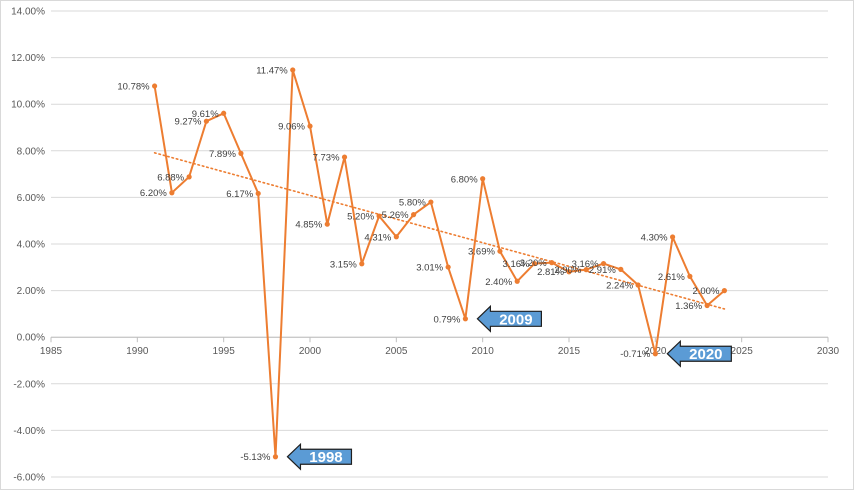  Describe the element at coordinates (205, 114) in the screenshot. I see `data-label: 9.61%` at that location.